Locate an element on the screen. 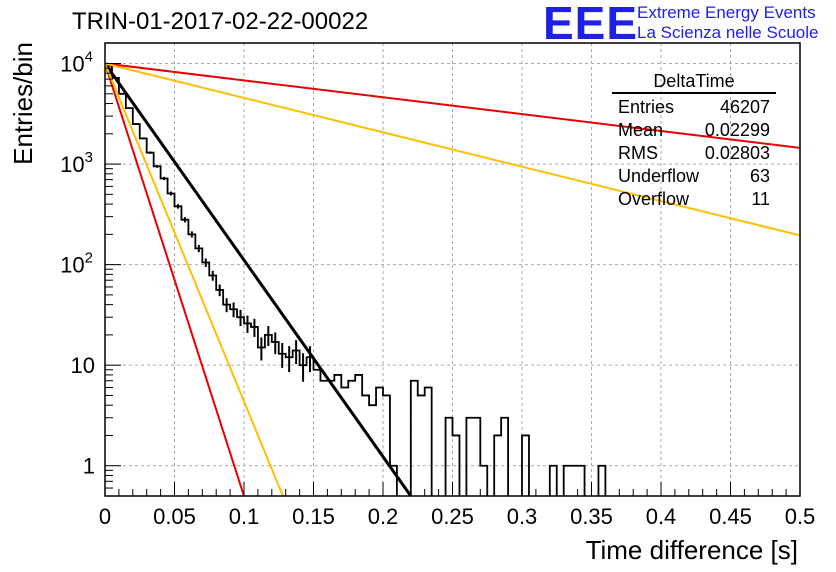 The height and width of the screenshot is (572, 836). stats-value: 0.02299 is located at coordinates (737, 130).